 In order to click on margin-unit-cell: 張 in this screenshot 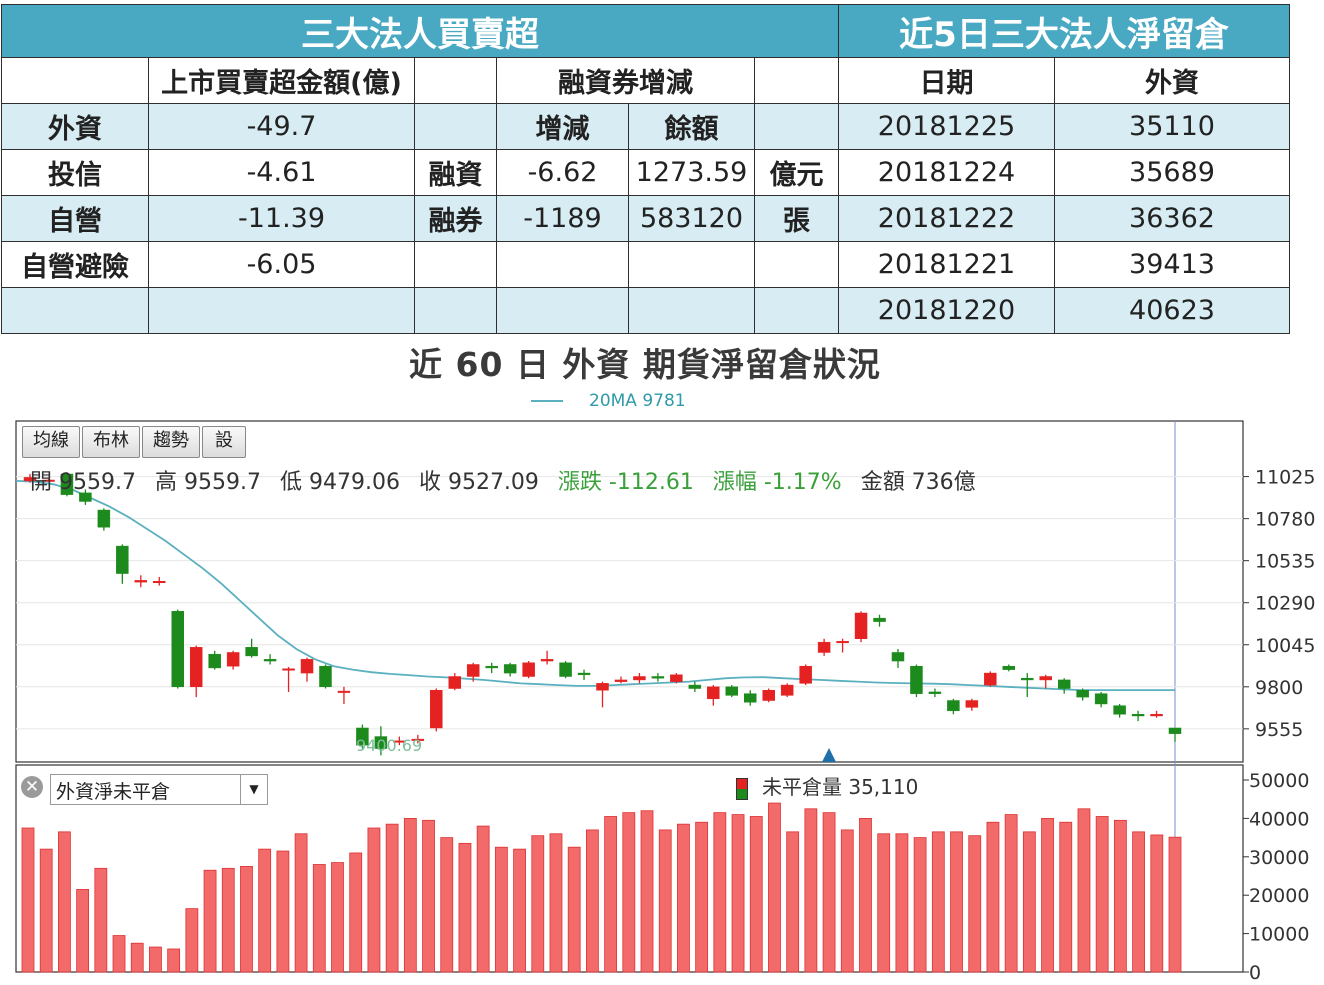, I will do `click(796, 218)`.